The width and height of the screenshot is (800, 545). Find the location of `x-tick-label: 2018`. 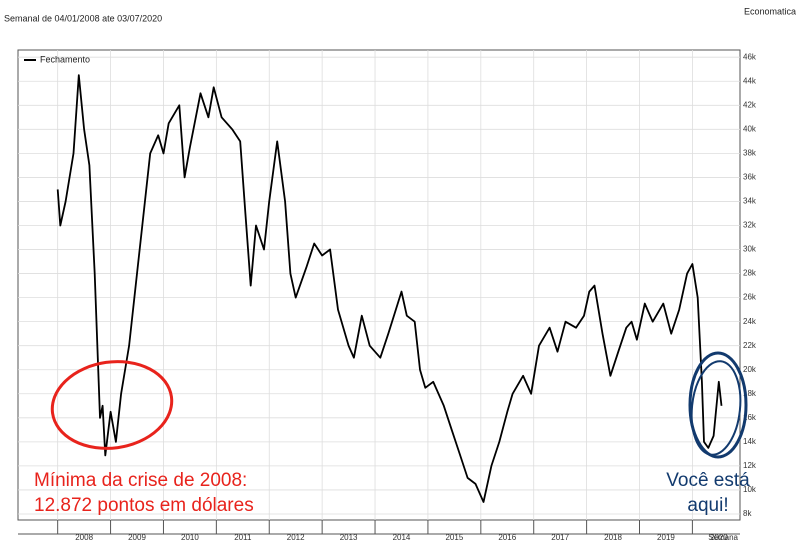

x-tick-label: 2018 is located at coordinates (613, 537).